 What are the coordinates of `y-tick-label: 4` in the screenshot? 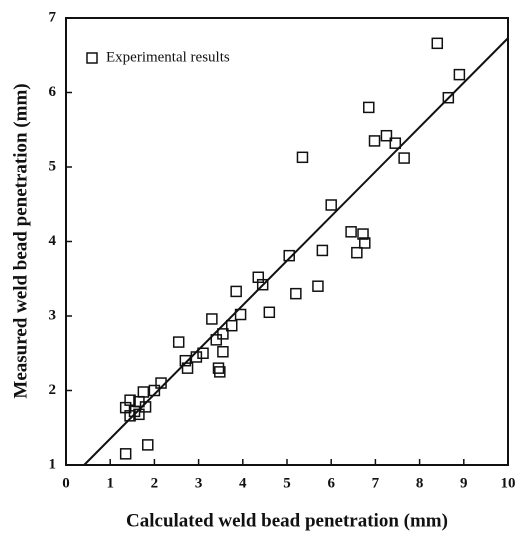 It's located at (53, 241).